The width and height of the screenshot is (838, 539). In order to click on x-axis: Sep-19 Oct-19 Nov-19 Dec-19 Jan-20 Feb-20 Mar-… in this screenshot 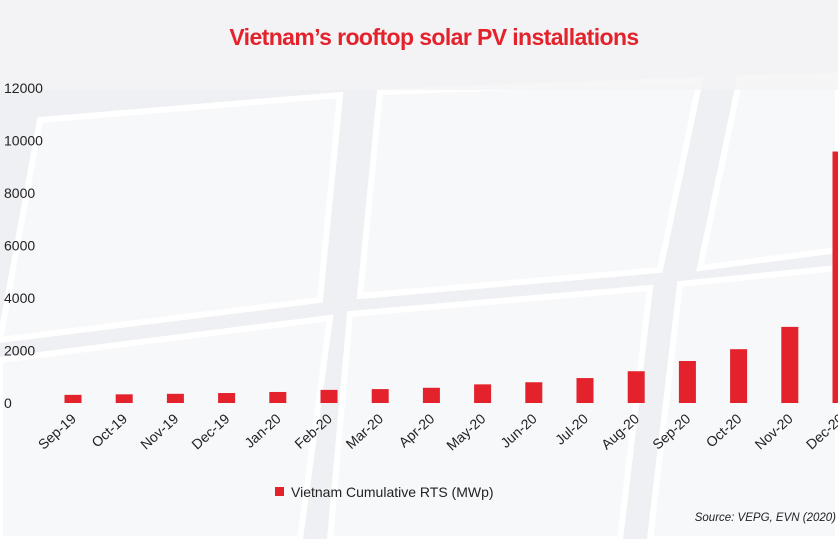, I will do `click(436, 431)`.